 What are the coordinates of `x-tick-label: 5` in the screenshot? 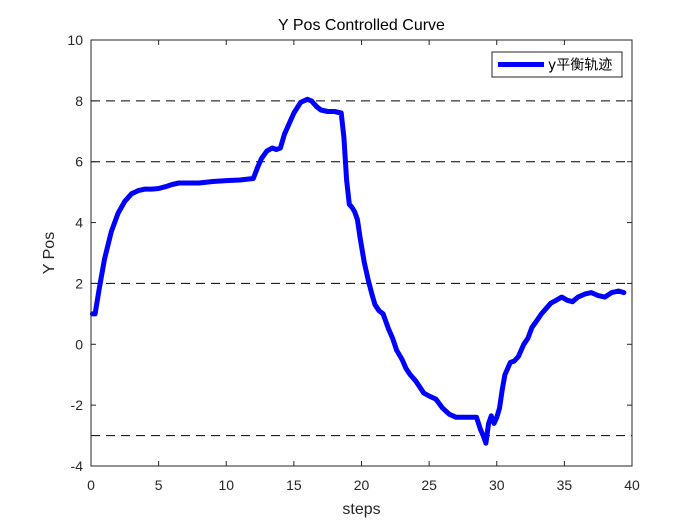 It's located at (159, 485).